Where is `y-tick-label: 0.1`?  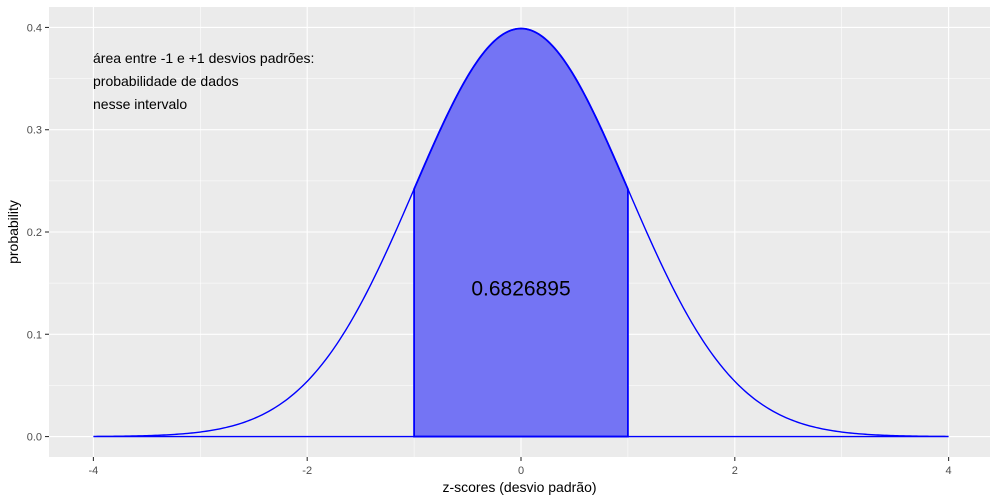 y-tick-label: 0.1 is located at coordinates (34, 335).